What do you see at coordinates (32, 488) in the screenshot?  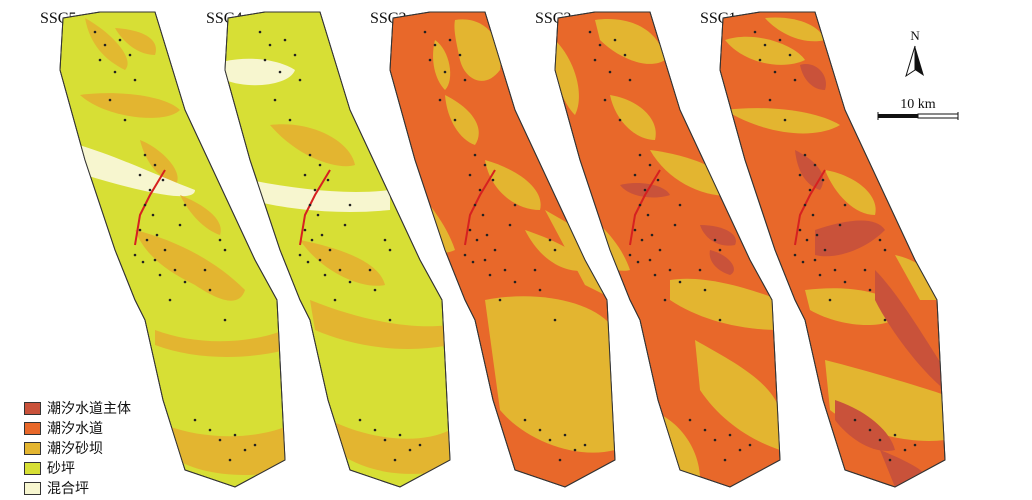 I see `legend-swatch` at bounding box center [32, 488].